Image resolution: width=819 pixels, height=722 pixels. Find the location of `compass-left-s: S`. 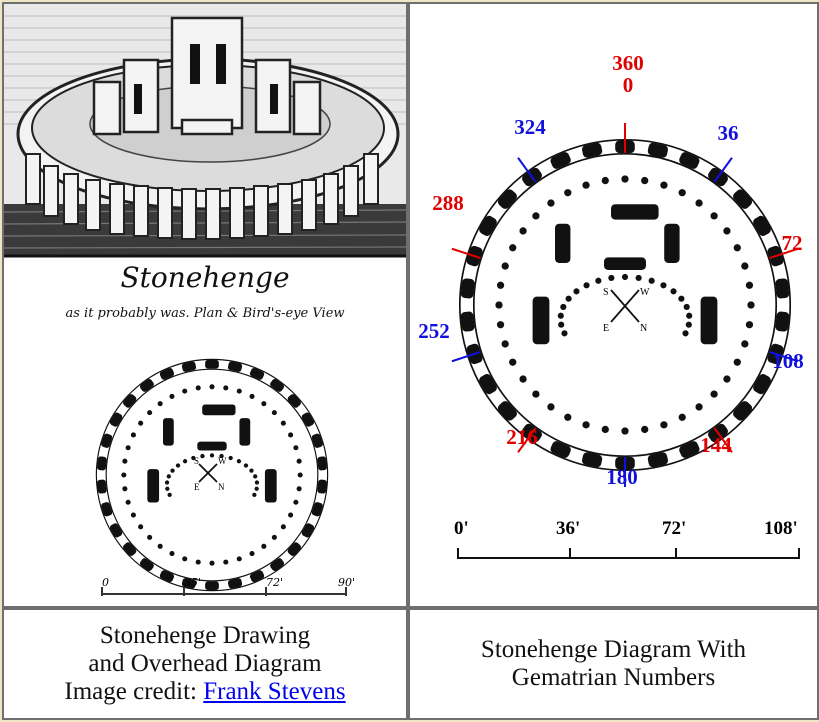

compass-left-s: S is located at coordinates (196, 461).